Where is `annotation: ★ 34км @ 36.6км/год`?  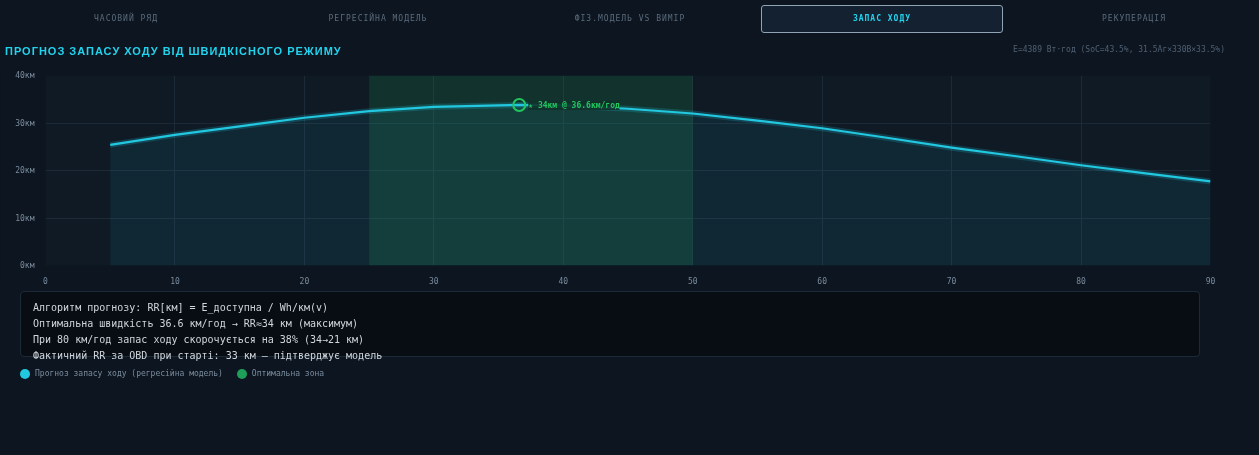 annotation: ★ 34км @ 36.6км/год is located at coordinates (574, 105).